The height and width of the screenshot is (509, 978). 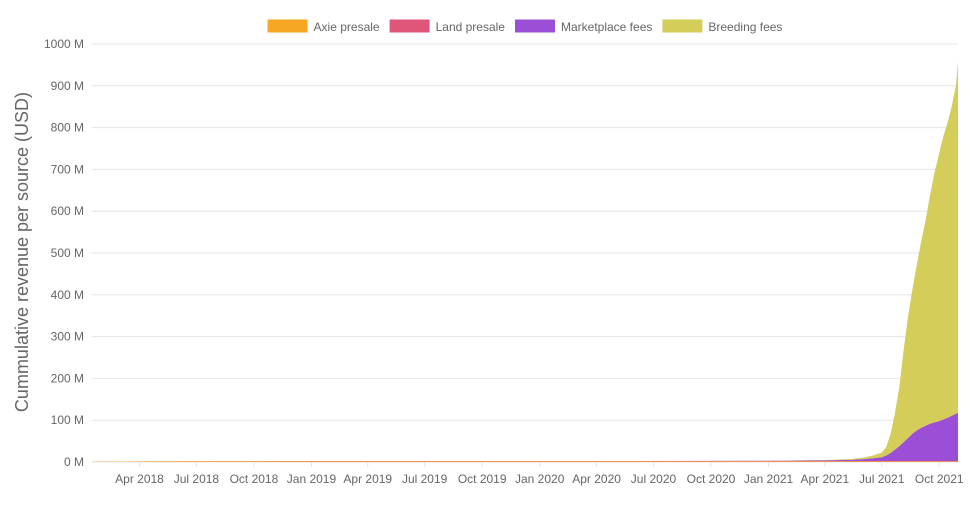 I want to click on legend-item-land-presale: Land presale, so click(x=447, y=27).